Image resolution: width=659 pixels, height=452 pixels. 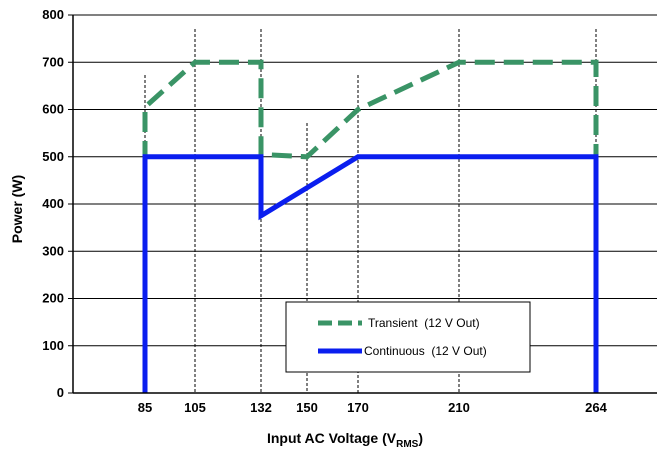 I want to click on y-tick-label-100: 100, so click(x=53, y=345).